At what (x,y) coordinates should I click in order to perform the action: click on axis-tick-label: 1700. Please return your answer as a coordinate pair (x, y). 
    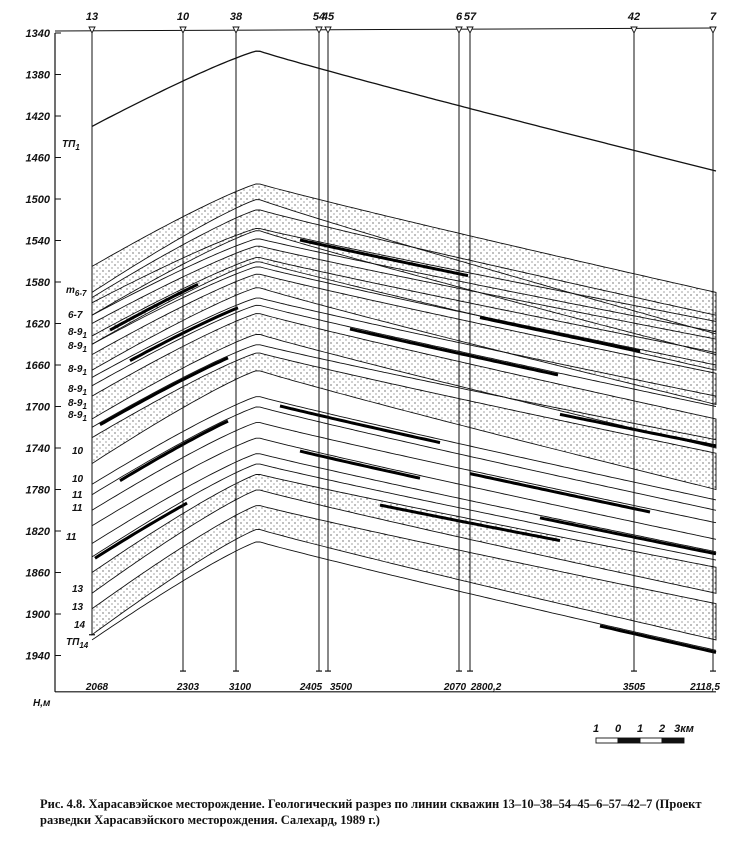
    Looking at the image, I should click on (38, 408).